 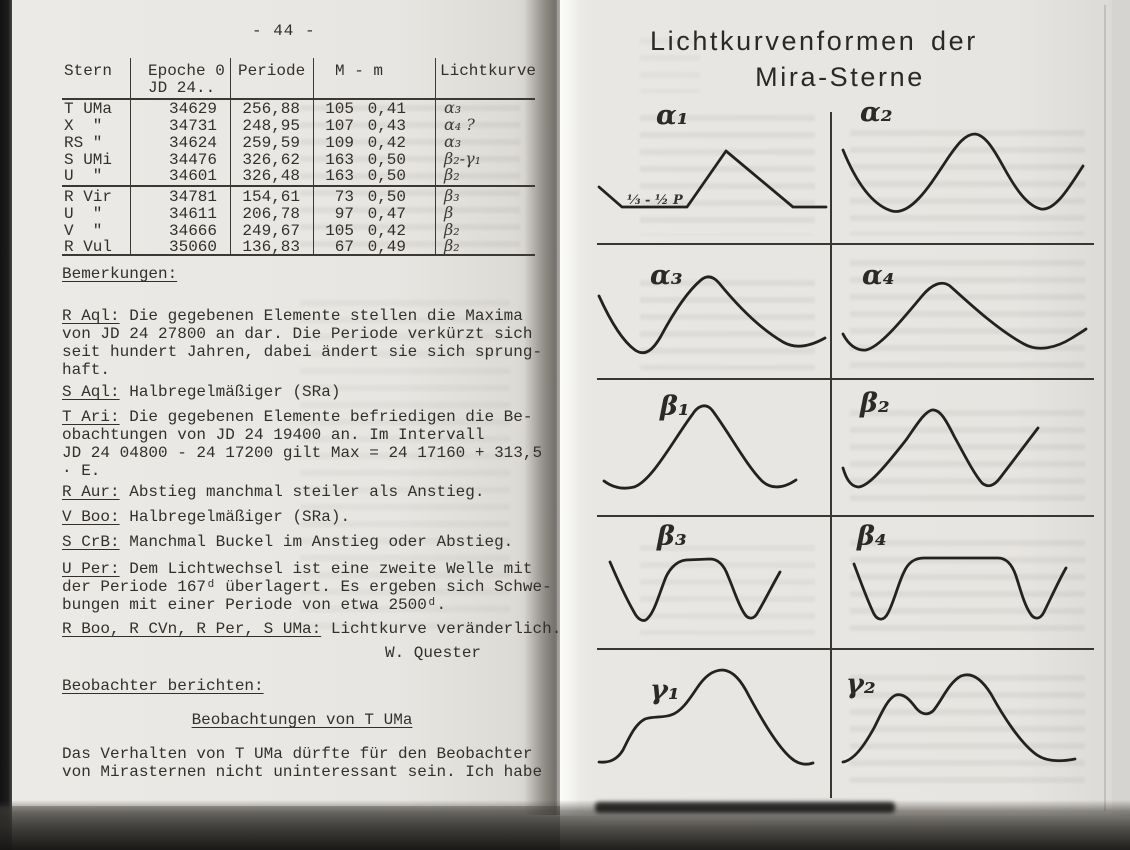 I want to click on cell-stern: V ", so click(x=83, y=231).